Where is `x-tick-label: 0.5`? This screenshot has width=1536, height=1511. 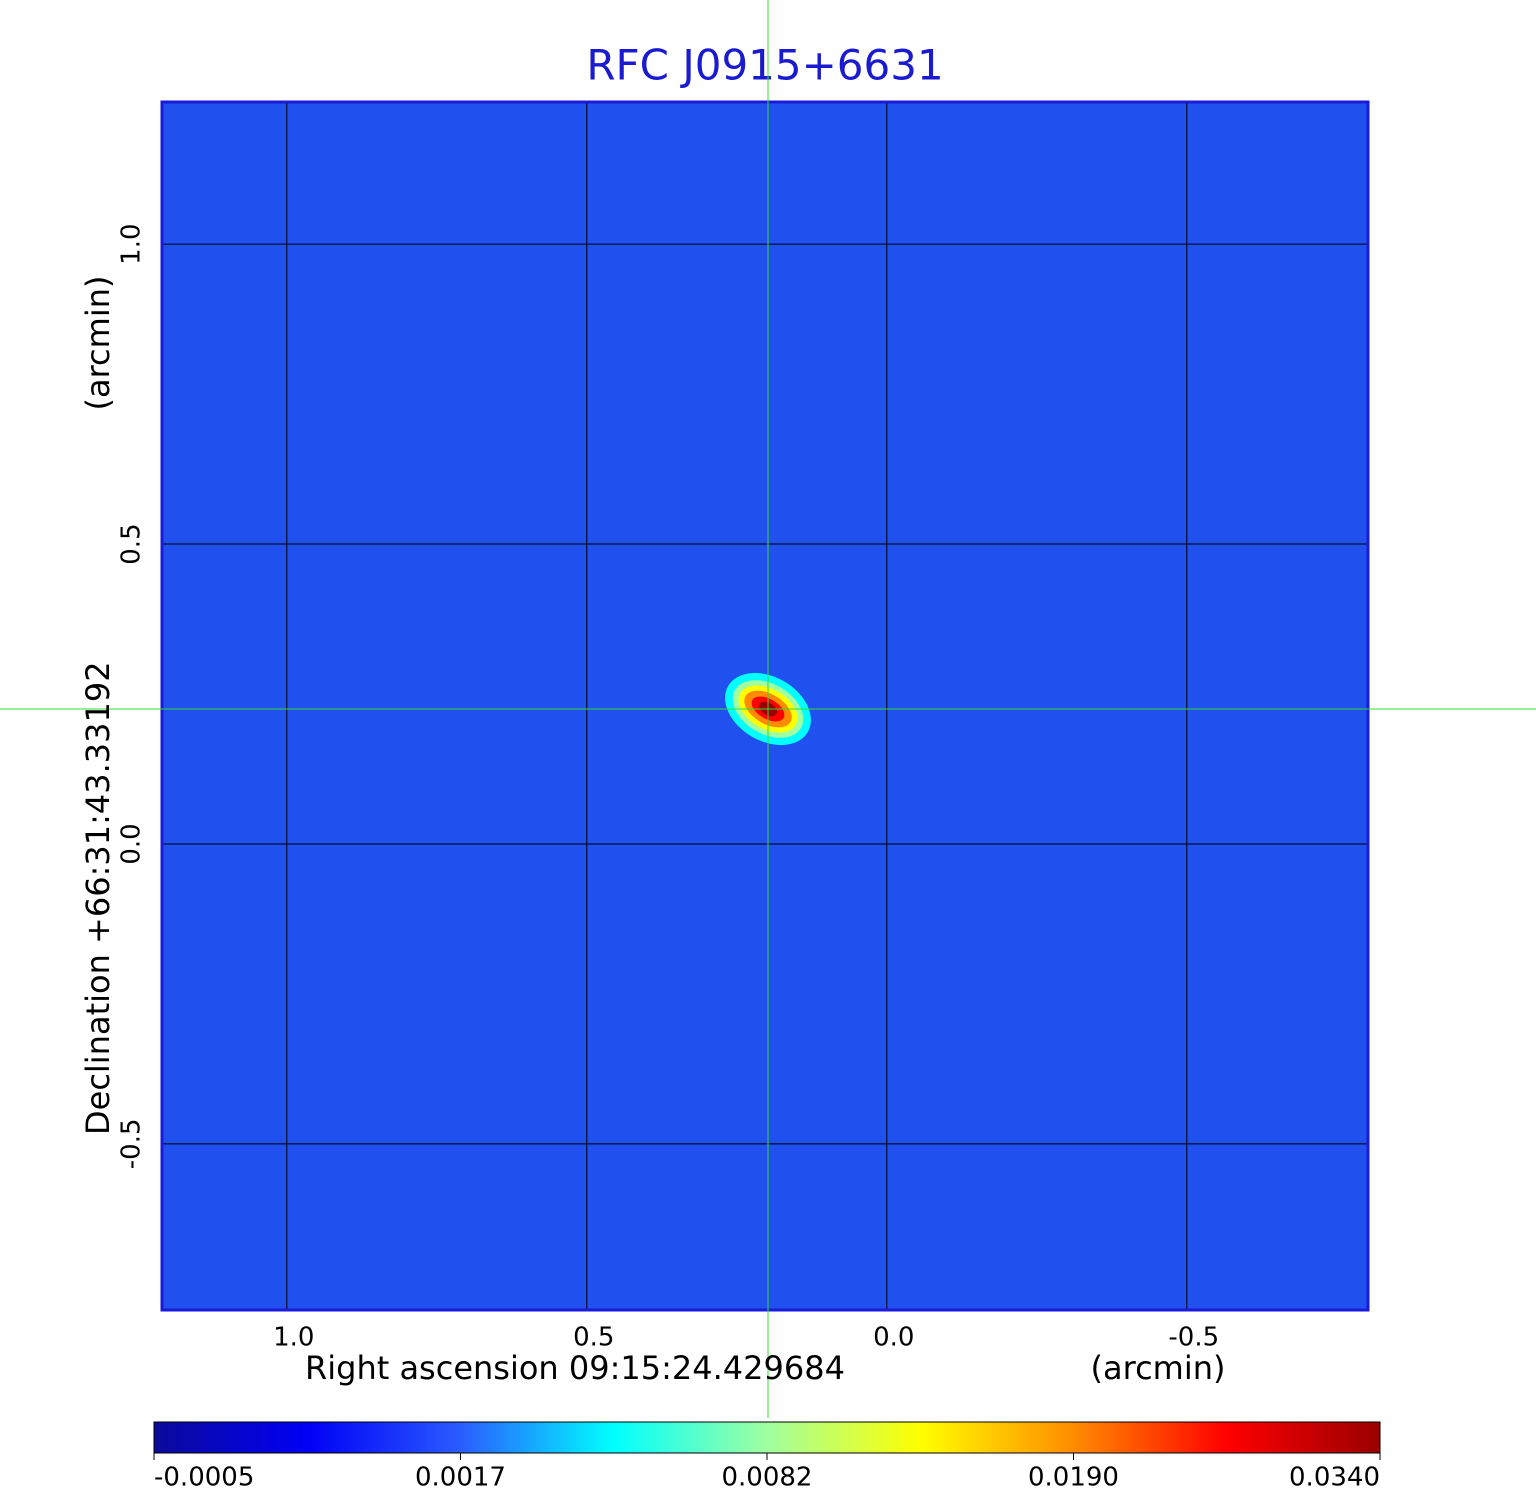
x-tick-label: 0.5 is located at coordinates (593, 1338).